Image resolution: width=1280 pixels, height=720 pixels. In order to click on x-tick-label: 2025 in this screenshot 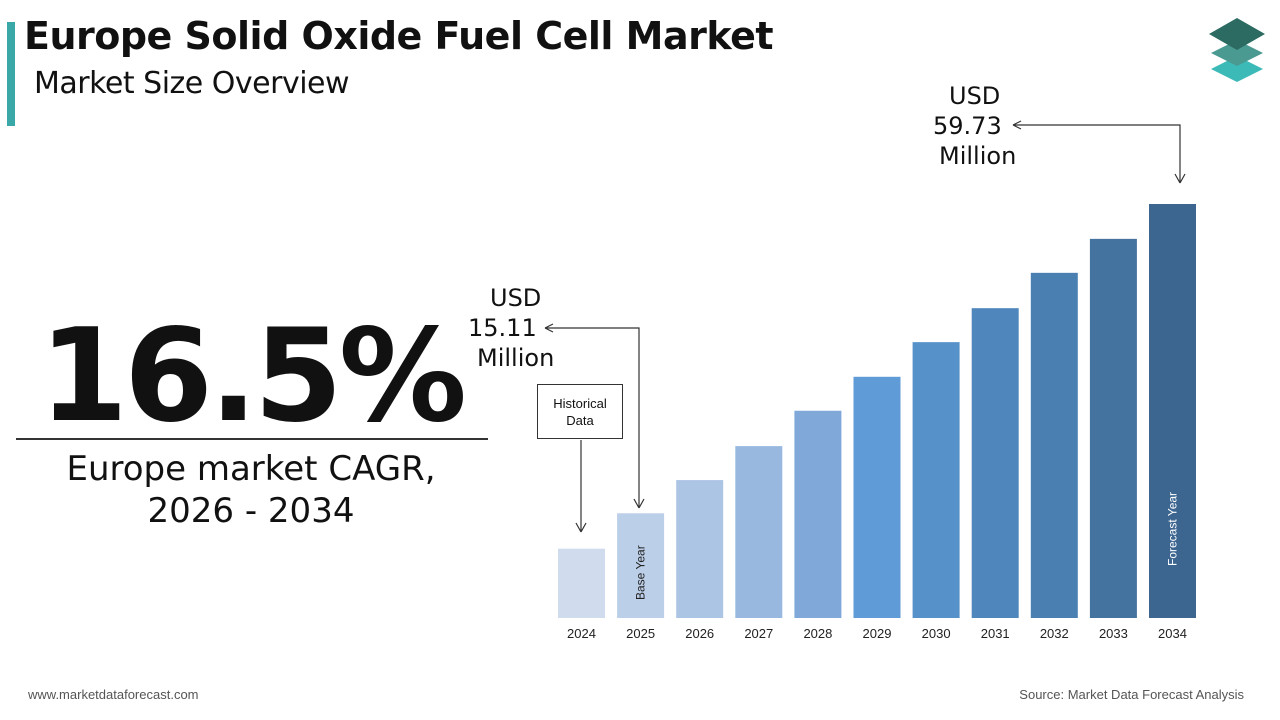, I will do `click(640, 633)`.